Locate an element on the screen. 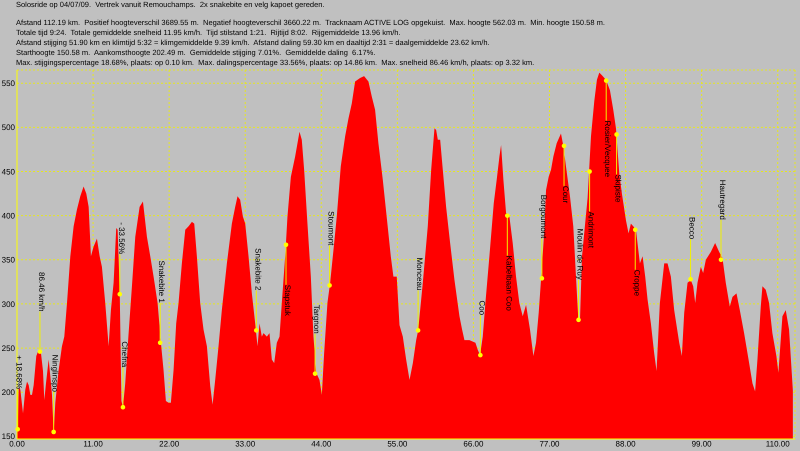 This screenshot has width=800, height=451. y-tick-label: 200 is located at coordinates (9, 393).